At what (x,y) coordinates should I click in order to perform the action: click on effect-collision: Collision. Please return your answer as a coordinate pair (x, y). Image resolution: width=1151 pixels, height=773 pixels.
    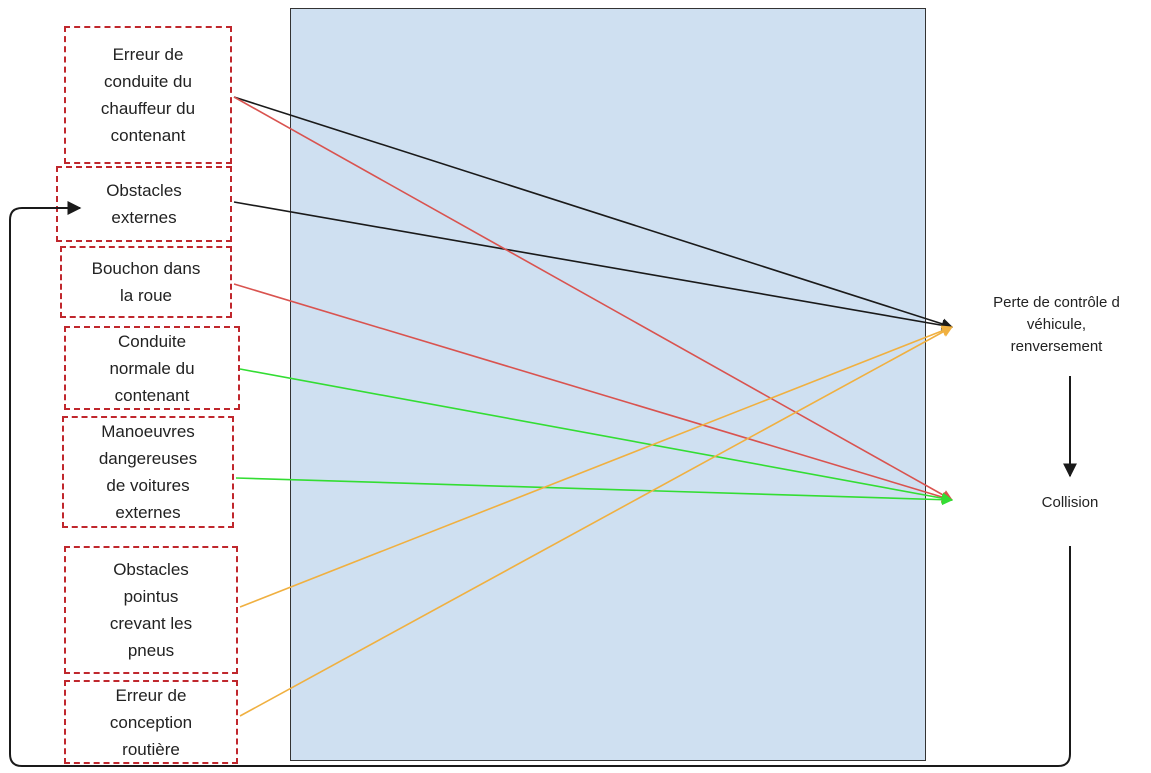
    Looking at the image, I should click on (1070, 502).